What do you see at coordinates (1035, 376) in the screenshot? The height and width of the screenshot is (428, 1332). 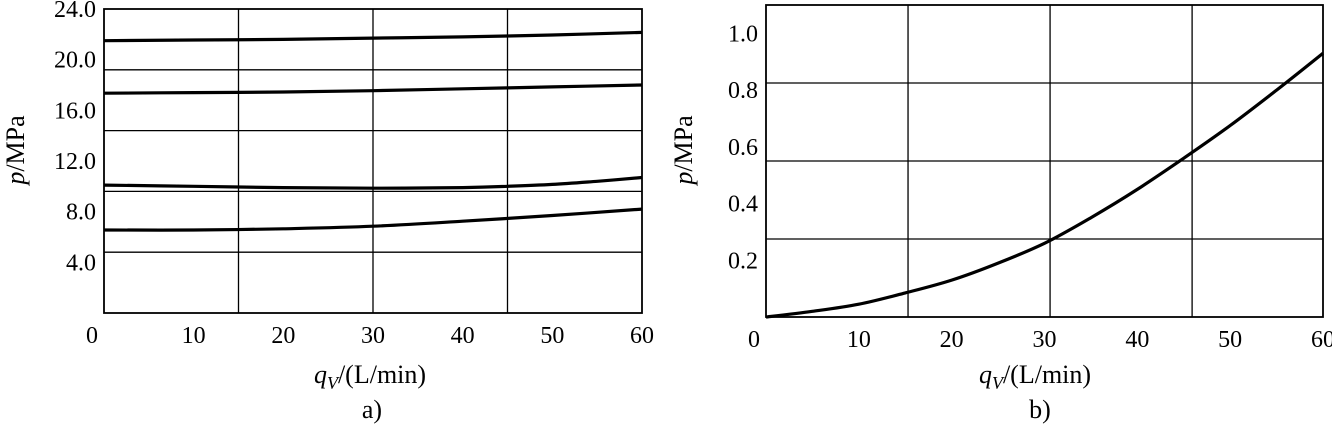 I see `x-axis-label-b: qV/(L/min)` at bounding box center [1035, 376].